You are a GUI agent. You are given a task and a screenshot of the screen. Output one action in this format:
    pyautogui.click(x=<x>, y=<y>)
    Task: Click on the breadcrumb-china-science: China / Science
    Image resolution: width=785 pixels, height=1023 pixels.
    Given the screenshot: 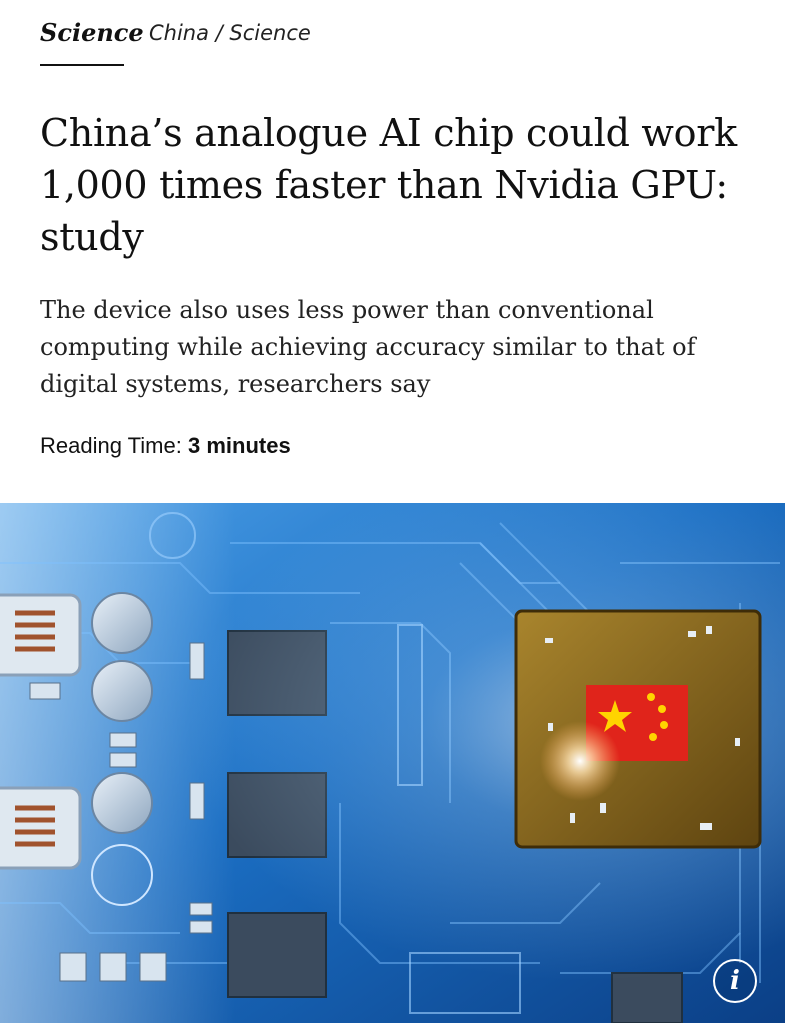 What is the action you would take?
    pyautogui.click(x=230, y=33)
    